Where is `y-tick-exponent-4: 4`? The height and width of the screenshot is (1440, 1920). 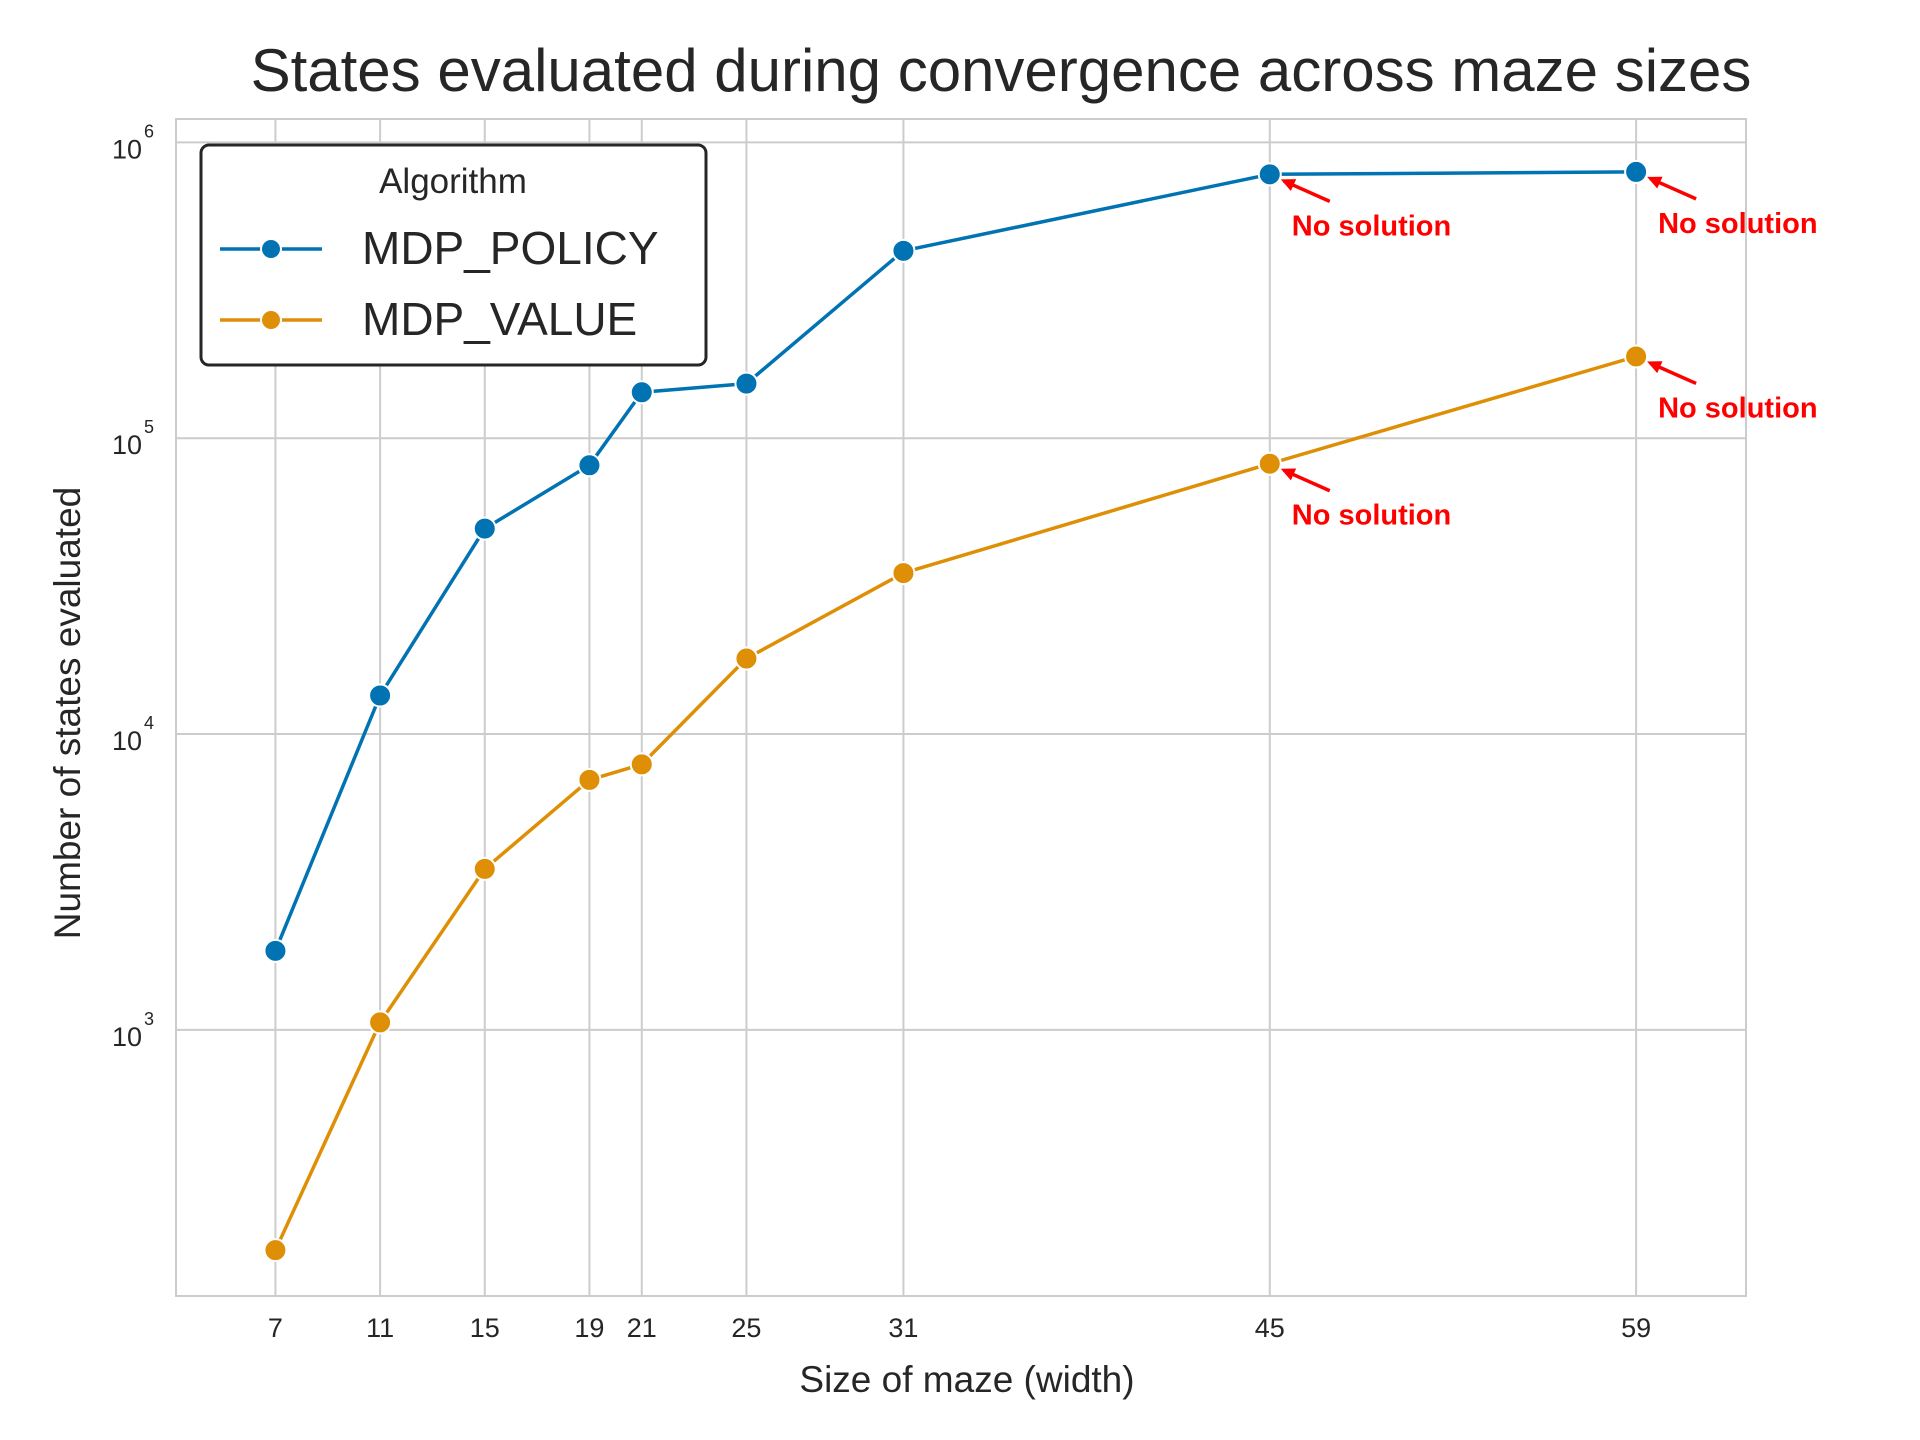 y-tick-exponent-4: 4 is located at coordinates (149, 723).